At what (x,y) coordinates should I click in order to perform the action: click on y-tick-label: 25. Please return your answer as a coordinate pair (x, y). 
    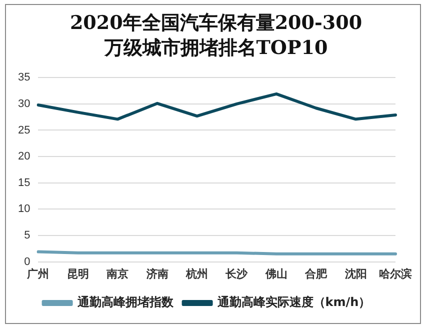
    Looking at the image, I should click on (24, 130).